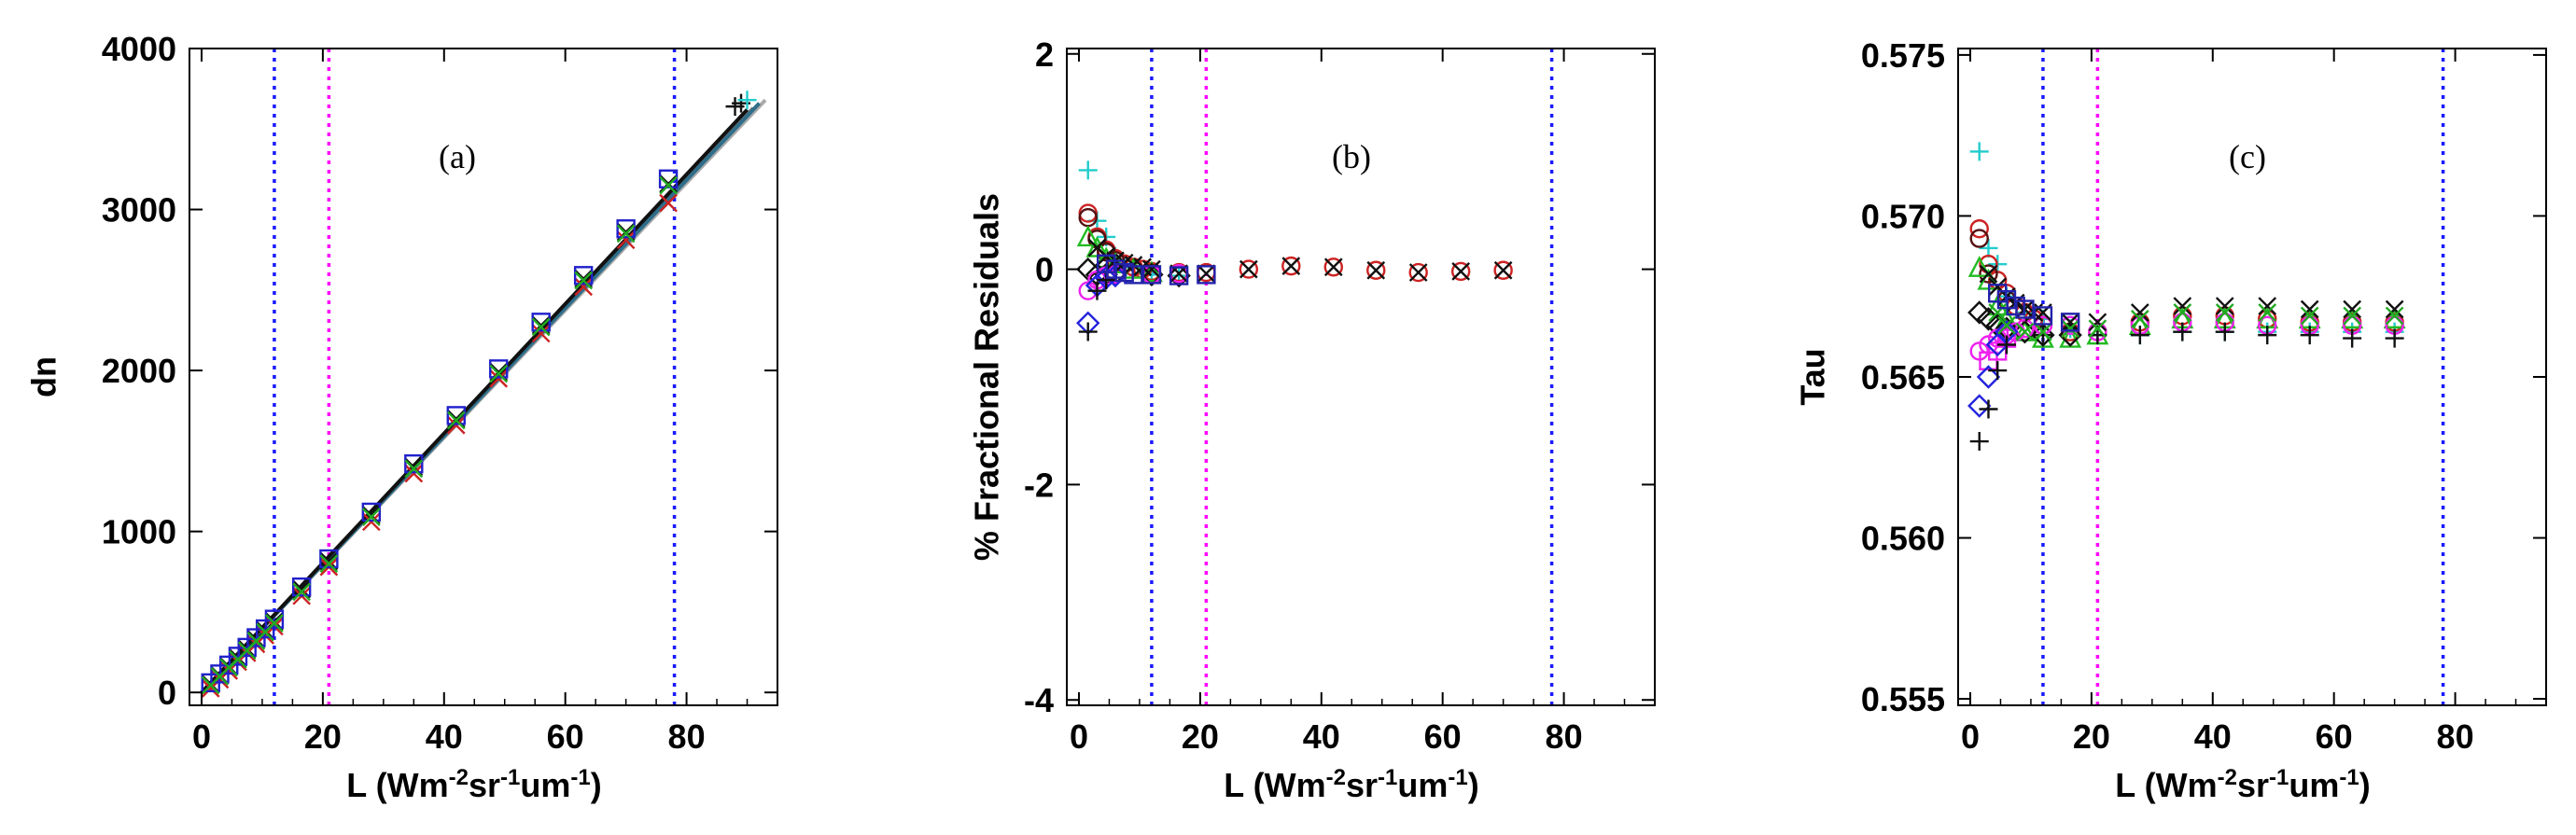  Describe the element at coordinates (444, 736) in the screenshot. I see `x-tick-label: 40` at that location.